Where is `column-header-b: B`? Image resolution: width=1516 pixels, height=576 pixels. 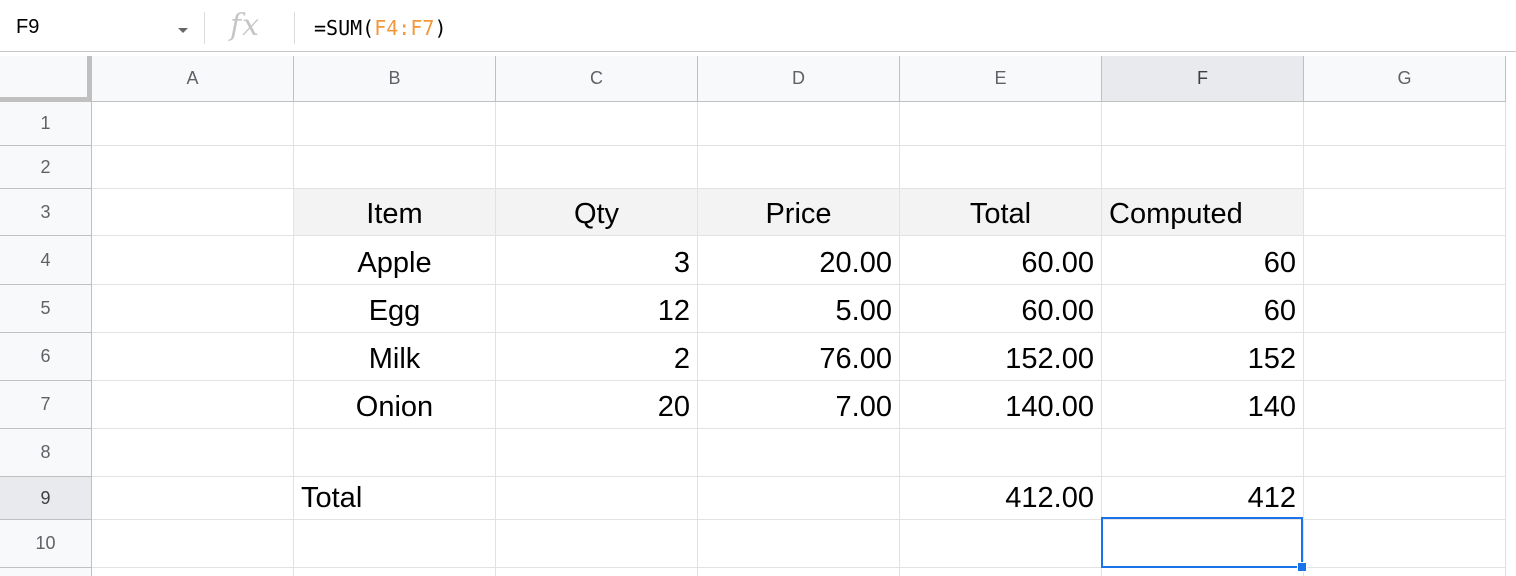 column-header-b: B is located at coordinates (395, 79).